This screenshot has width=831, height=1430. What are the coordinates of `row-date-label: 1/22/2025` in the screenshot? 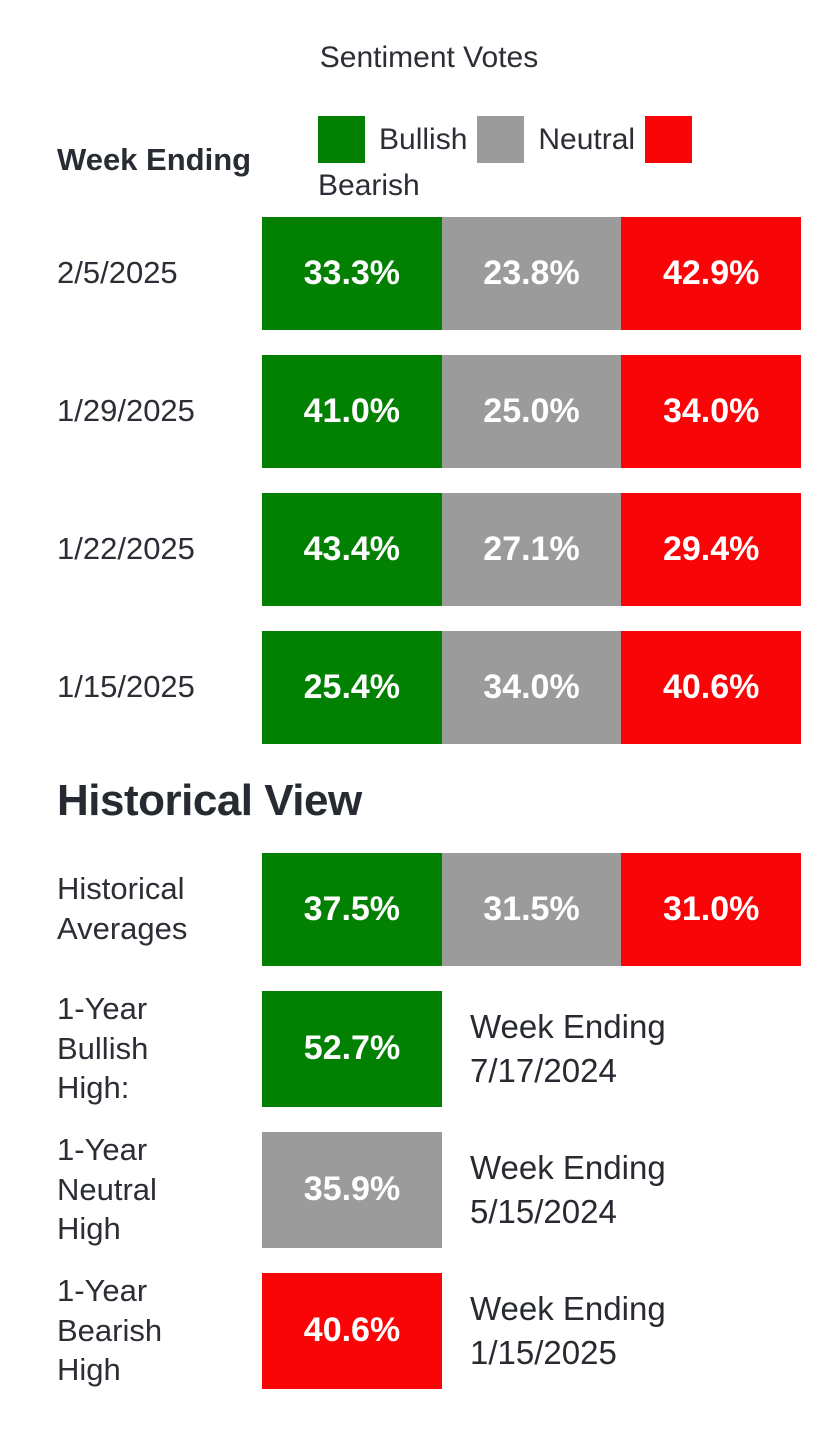 It's located at (126, 549).